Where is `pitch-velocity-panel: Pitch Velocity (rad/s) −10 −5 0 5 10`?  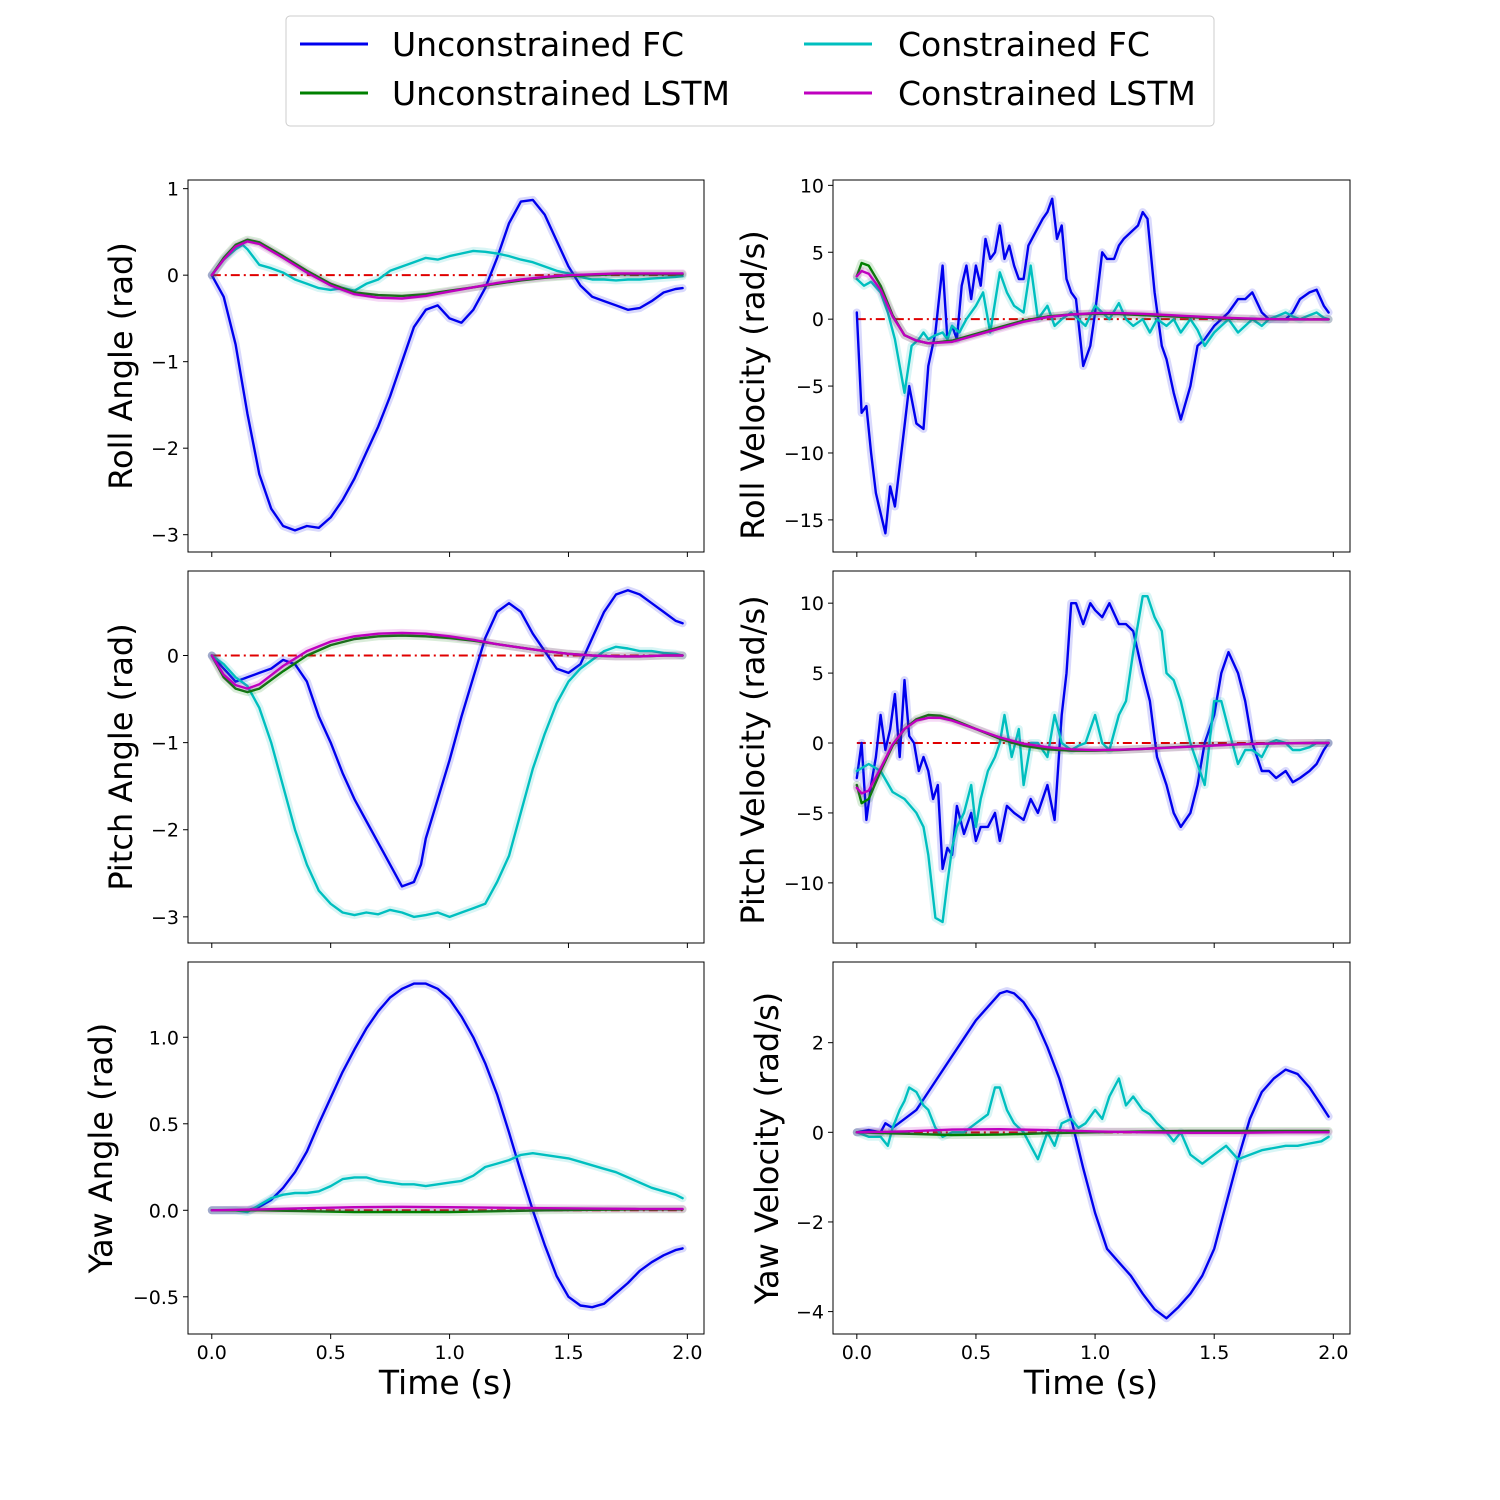
pitch-velocity-panel: Pitch Velocity (rad/s) −10 −5 0 5 10 is located at coordinates (1042, 759).